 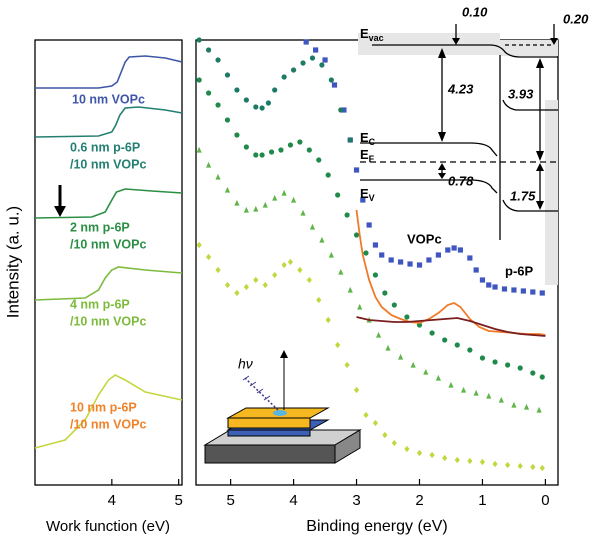 I want to click on offset-value: 0.10, so click(x=475, y=11).